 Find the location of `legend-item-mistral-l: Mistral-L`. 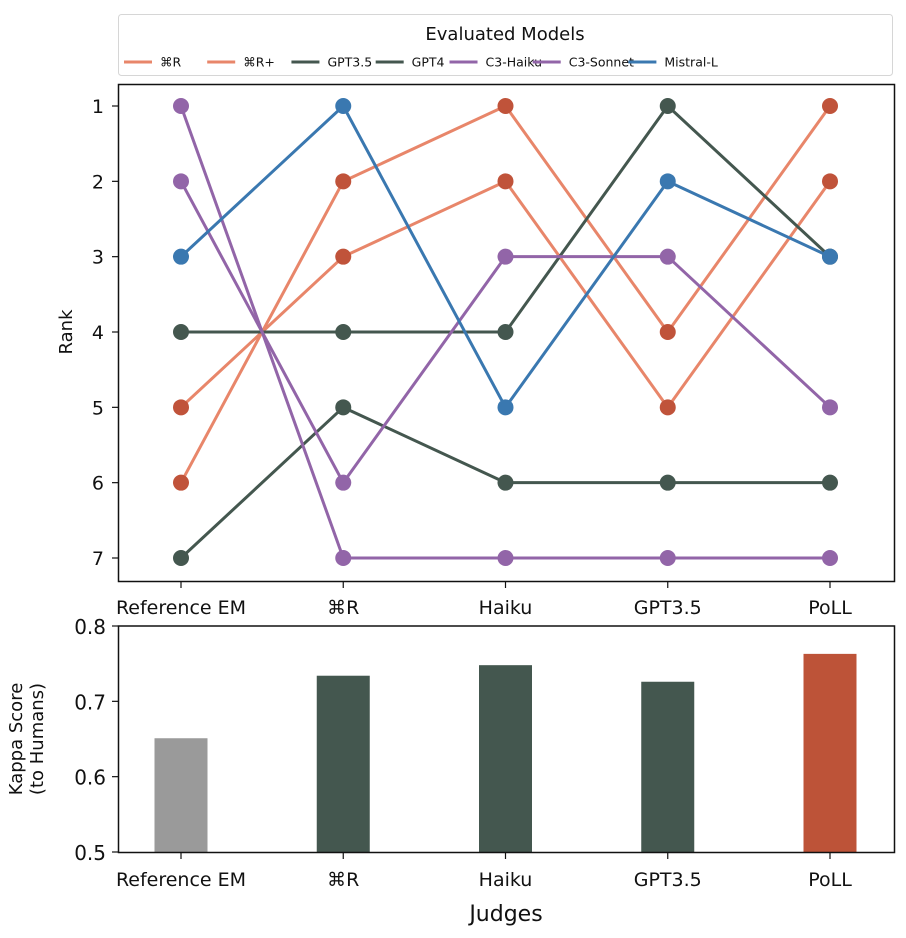

legend-item-mistral-l: Mistral-L is located at coordinates (673, 62).